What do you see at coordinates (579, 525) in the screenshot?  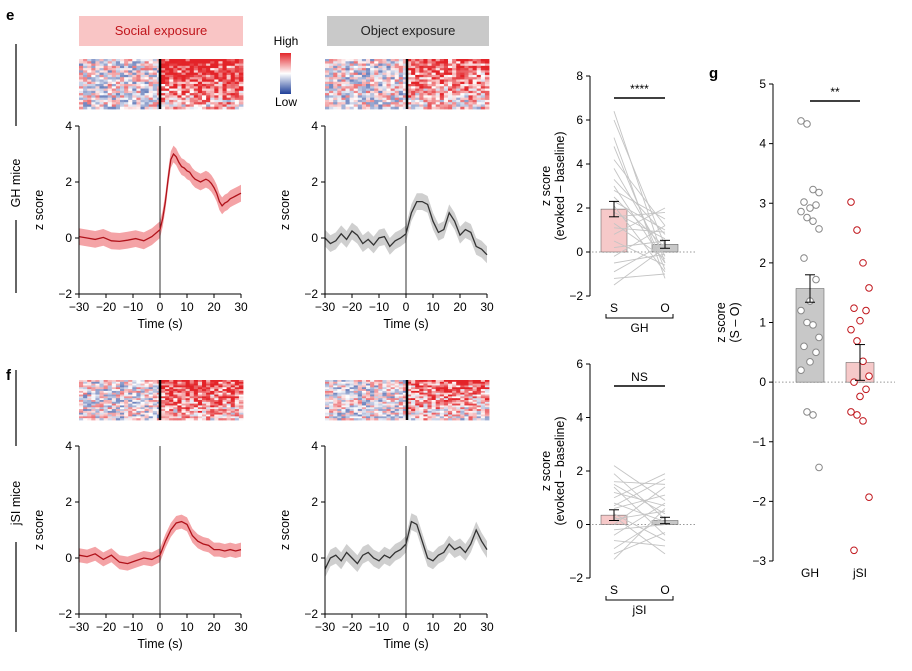 I see `y-tick-label: 0` at bounding box center [579, 525].